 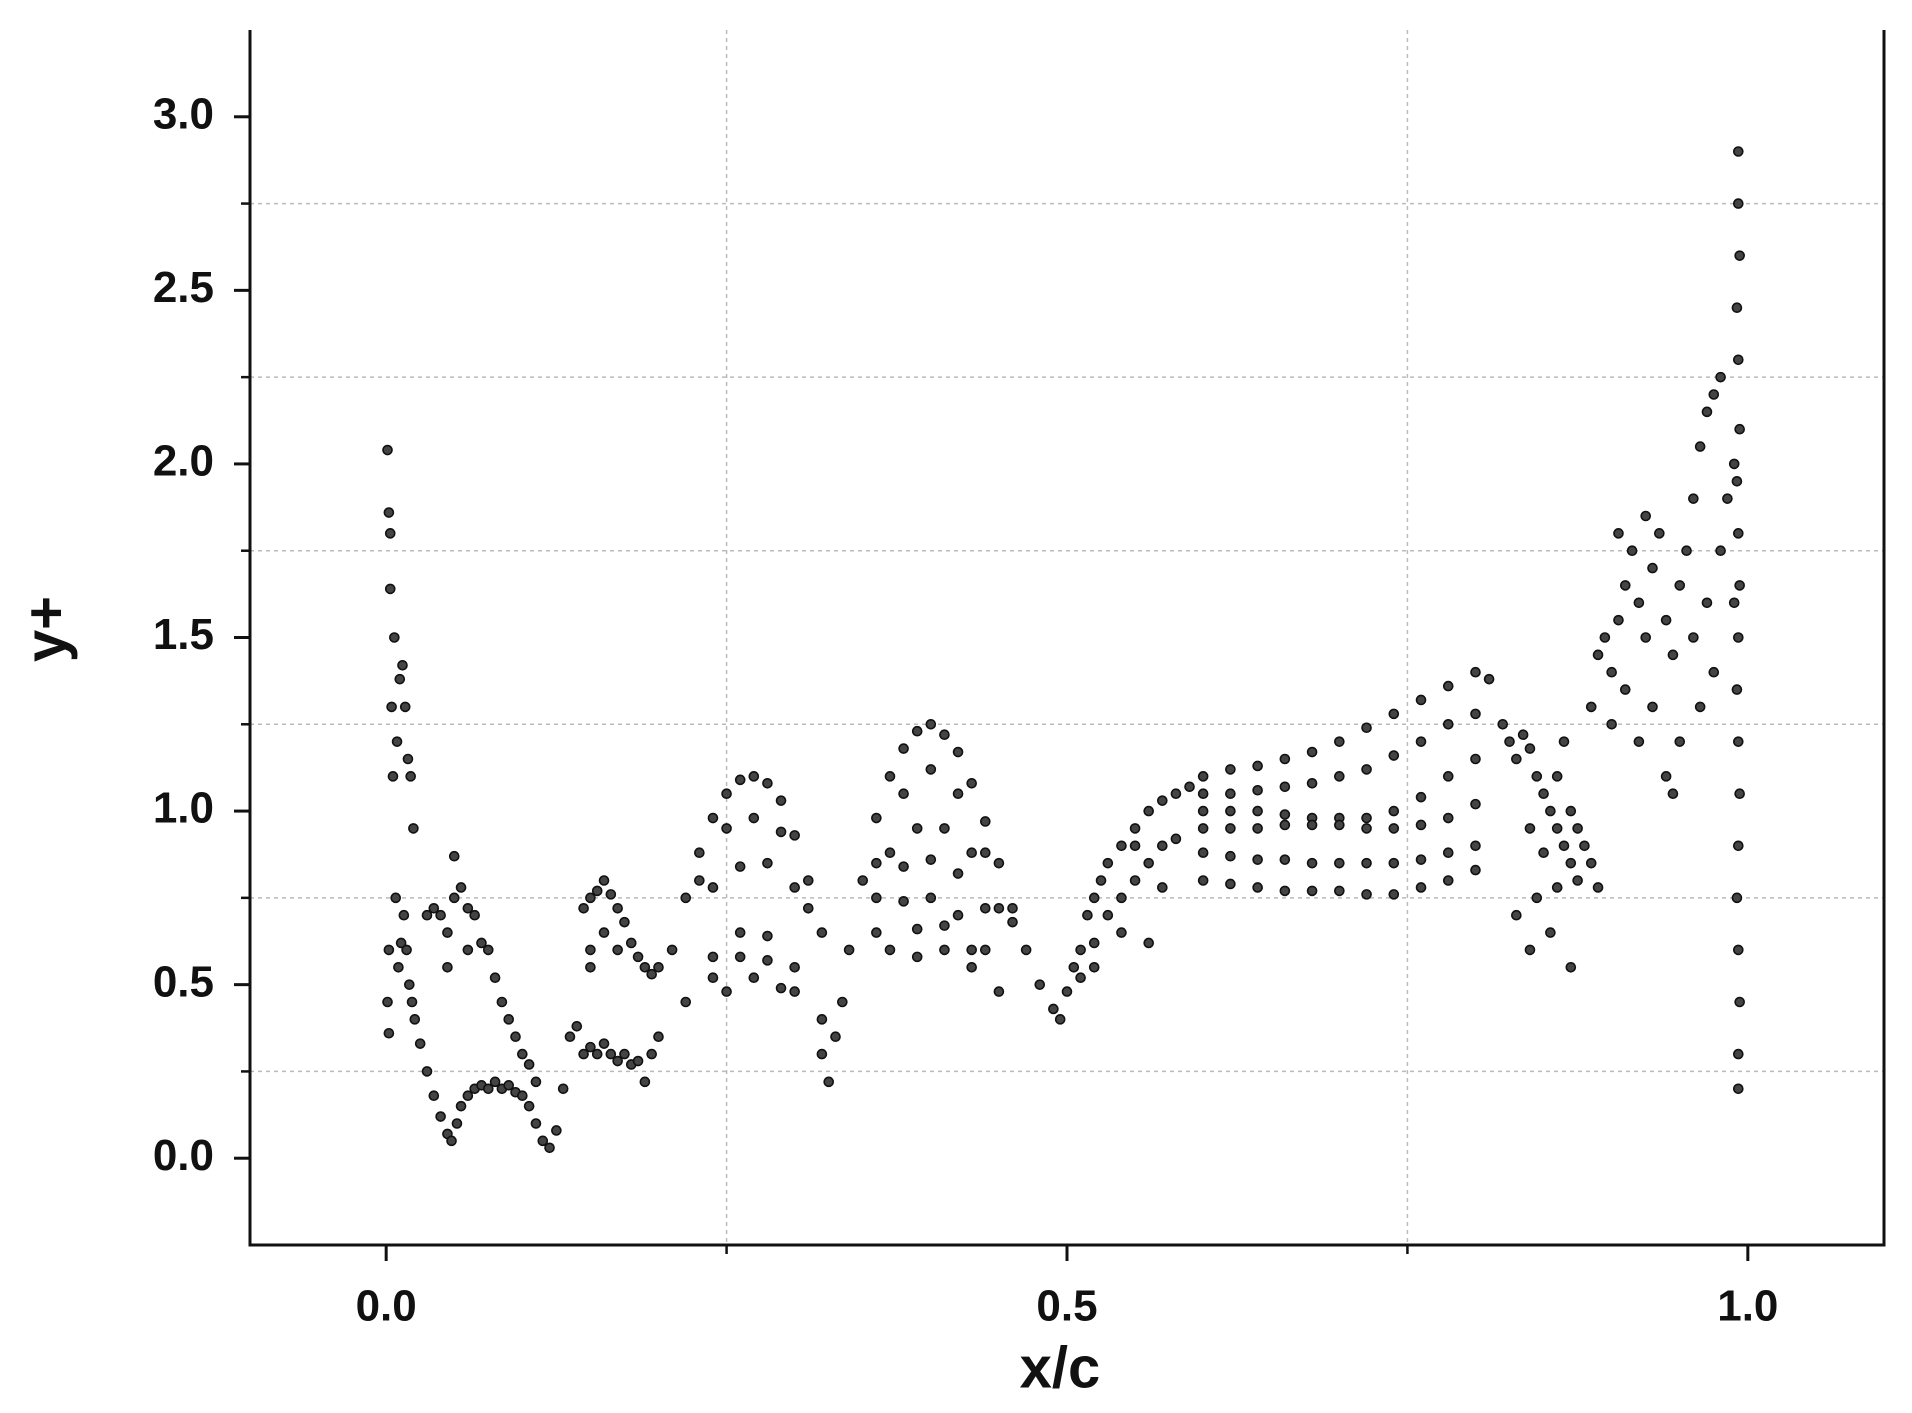 I want to click on x-axis-label: x/c, so click(x=1060, y=1367).